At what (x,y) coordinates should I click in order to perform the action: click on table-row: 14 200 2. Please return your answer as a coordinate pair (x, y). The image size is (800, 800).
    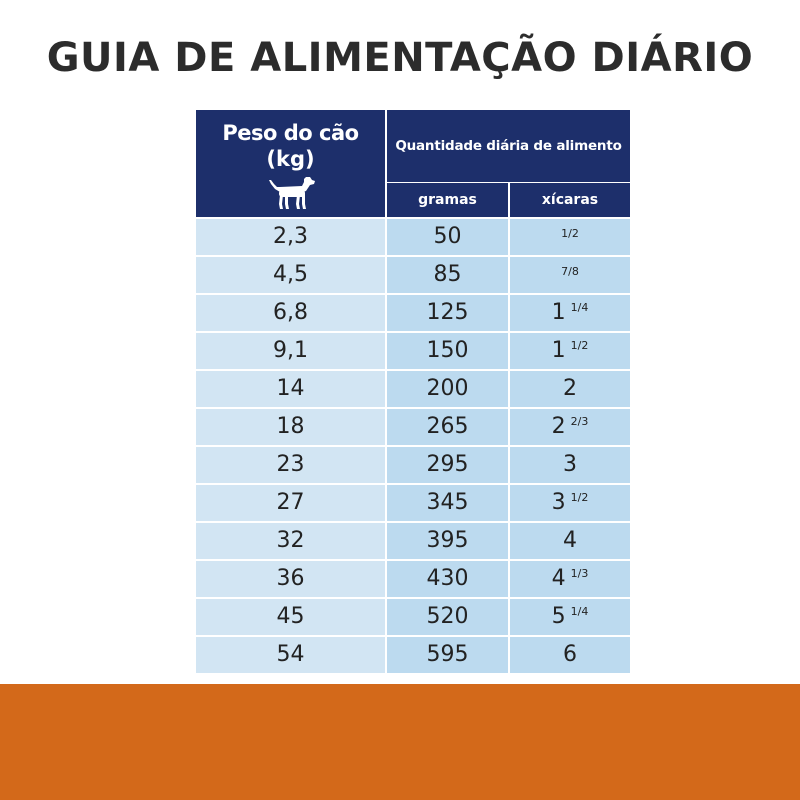
    Looking at the image, I should click on (413, 388).